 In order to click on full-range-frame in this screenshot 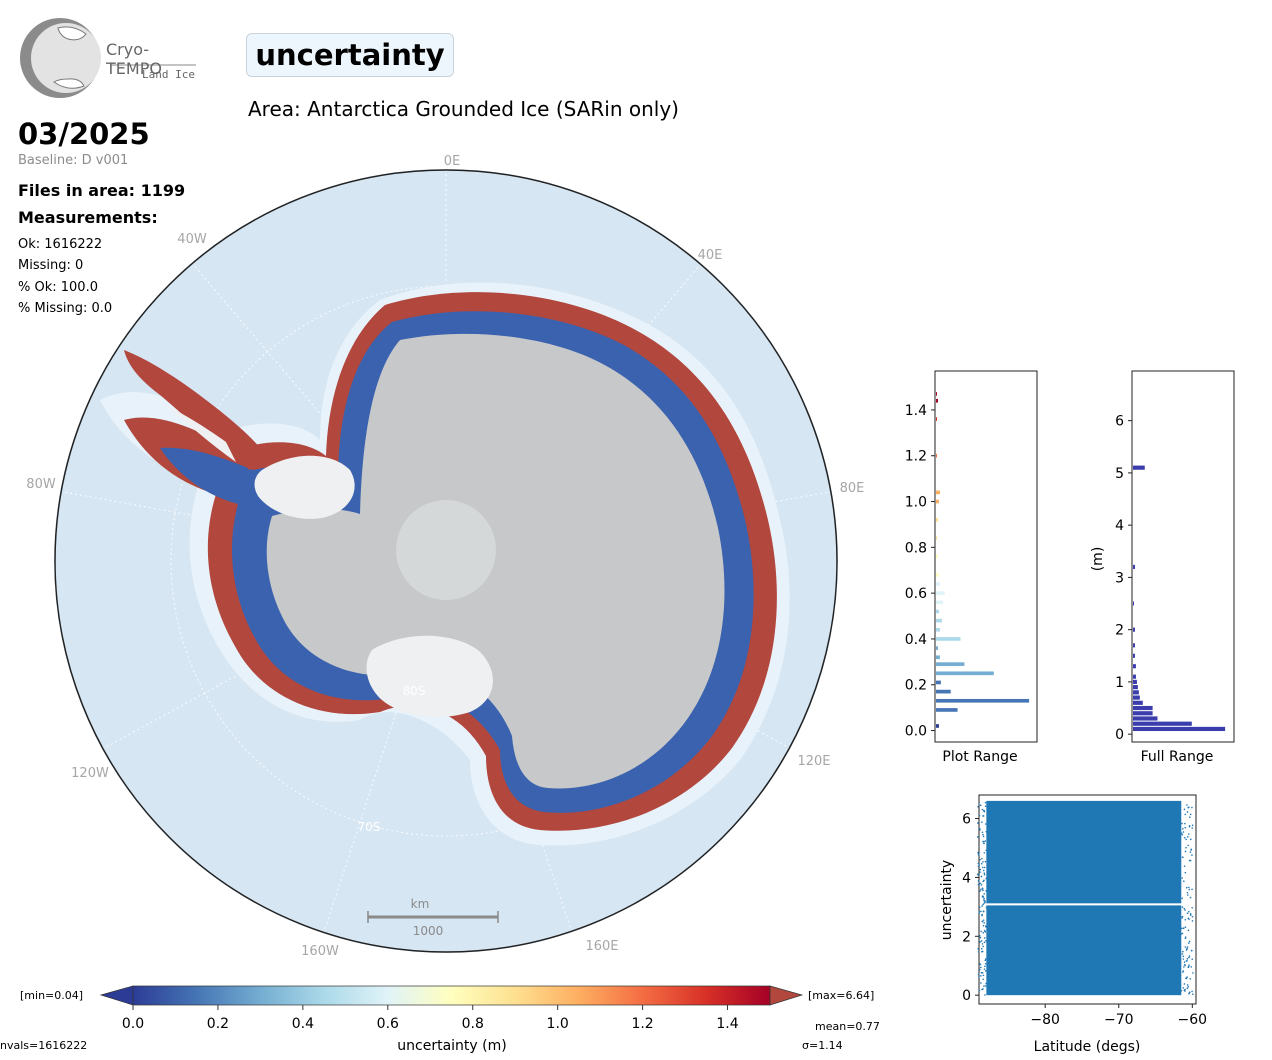, I will do `click(1183, 556)`.